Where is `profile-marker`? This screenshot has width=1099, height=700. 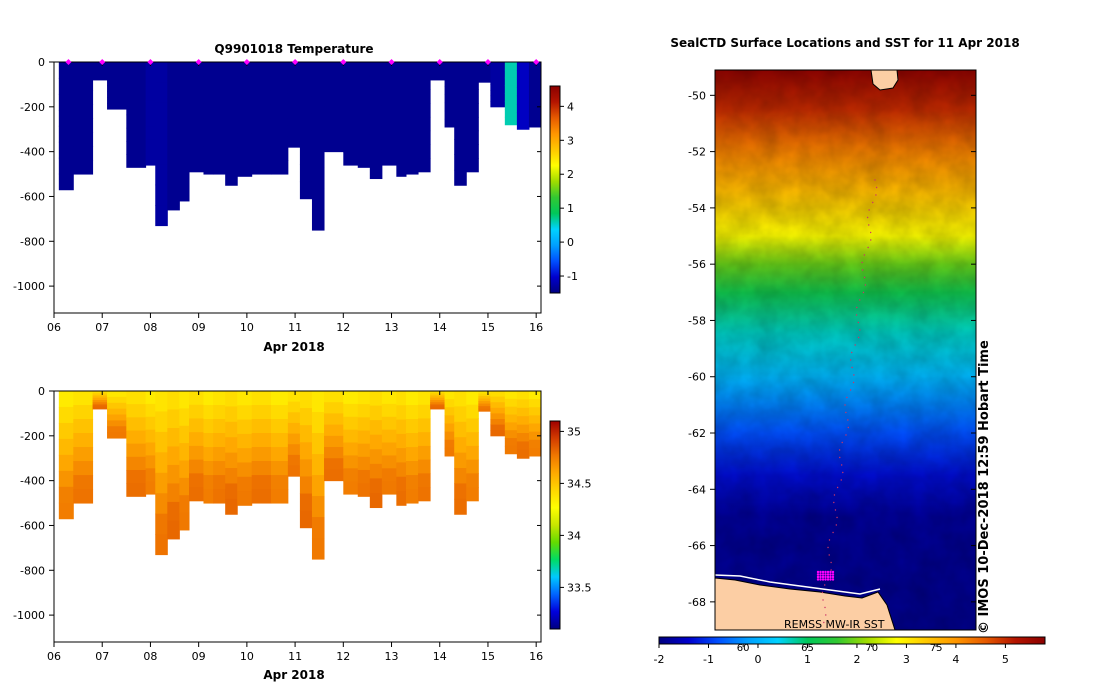
profile-marker is located at coordinates (198, 62).